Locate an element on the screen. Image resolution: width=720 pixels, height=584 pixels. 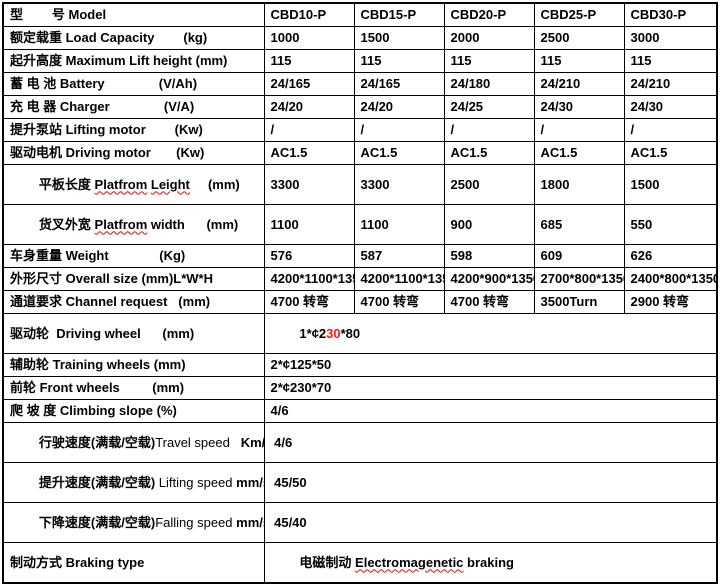
row-label: 货叉外宽 Platfrom width (mm) is located at coordinates (133, 224).